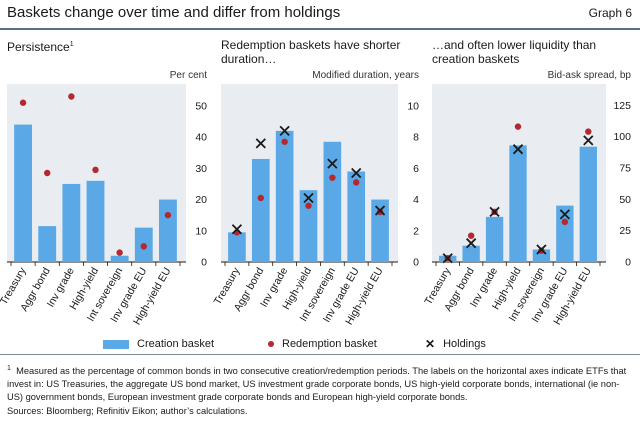  Describe the element at coordinates (625, 168) in the screenshot. I see `panel-3-ytick-label: 75` at that location.